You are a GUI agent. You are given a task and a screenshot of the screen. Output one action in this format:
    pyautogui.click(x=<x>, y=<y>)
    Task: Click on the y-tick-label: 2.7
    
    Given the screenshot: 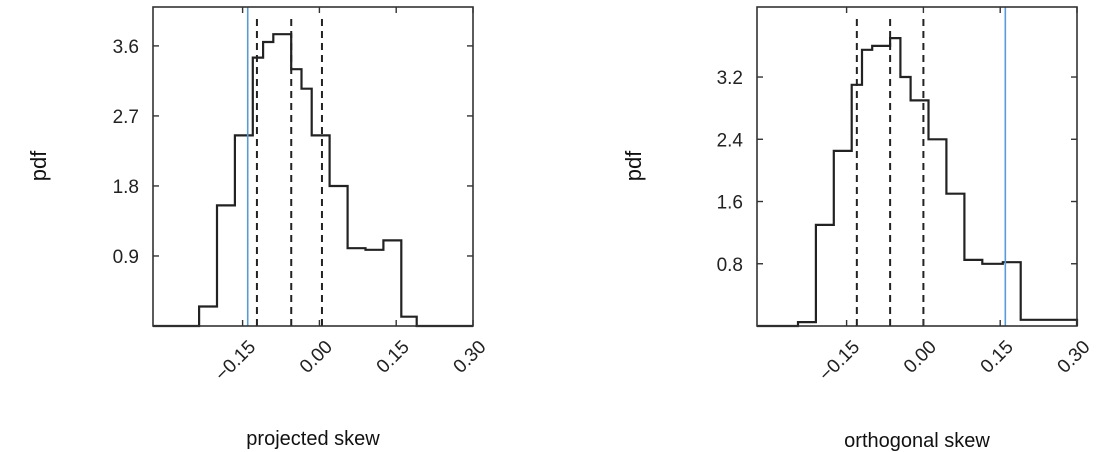 What is the action you would take?
    pyautogui.click(x=126, y=117)
    